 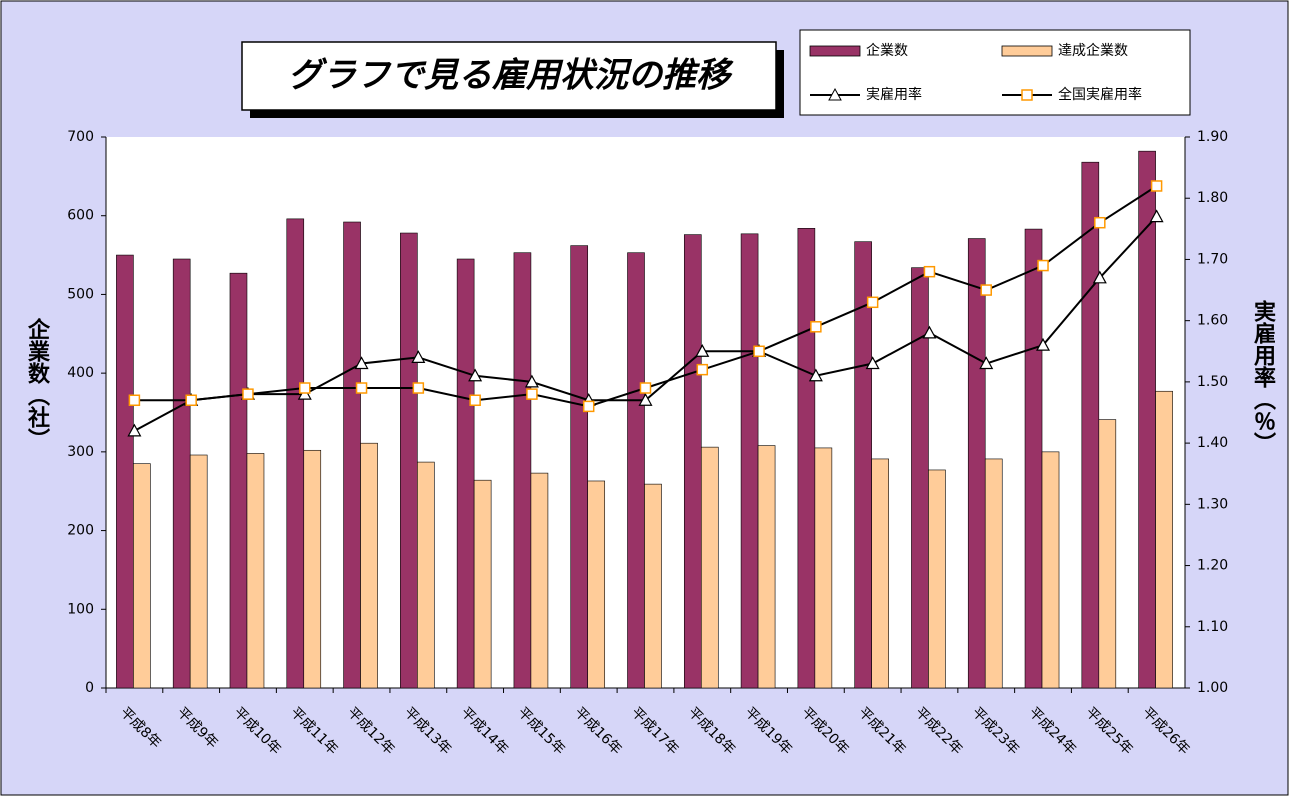 I want to click on y-tick-label: 600, so click(x=80, y=216).